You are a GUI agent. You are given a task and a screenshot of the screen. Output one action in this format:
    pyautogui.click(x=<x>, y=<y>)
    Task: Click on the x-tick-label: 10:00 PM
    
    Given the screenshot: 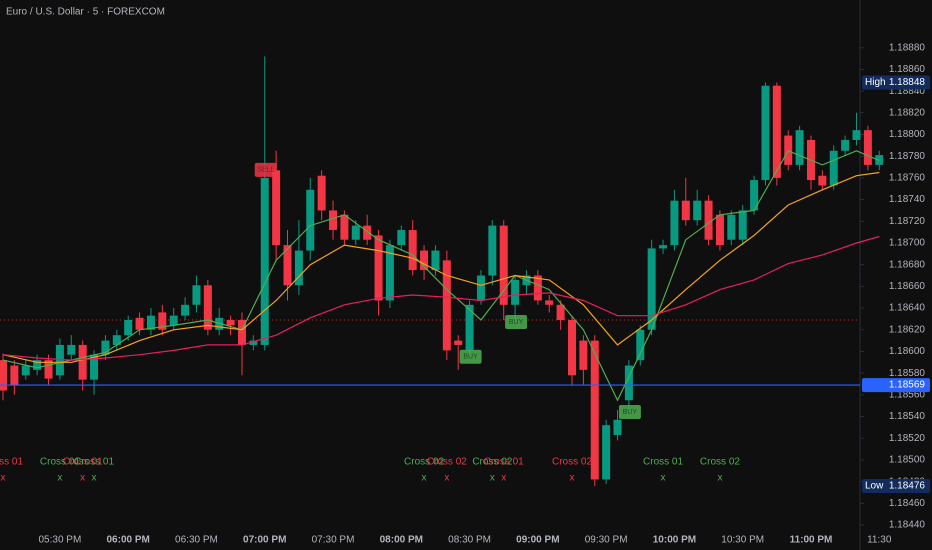 What is the action you would take?
    pyautogui.click(x=674, y=540)
    